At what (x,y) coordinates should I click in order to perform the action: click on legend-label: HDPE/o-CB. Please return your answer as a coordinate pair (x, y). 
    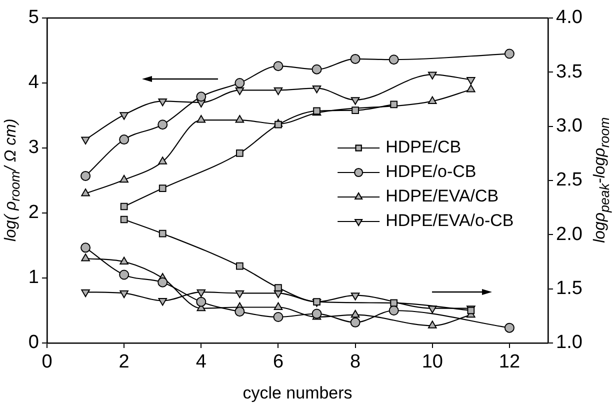
    Looking at the image, I should click on (431, 172).